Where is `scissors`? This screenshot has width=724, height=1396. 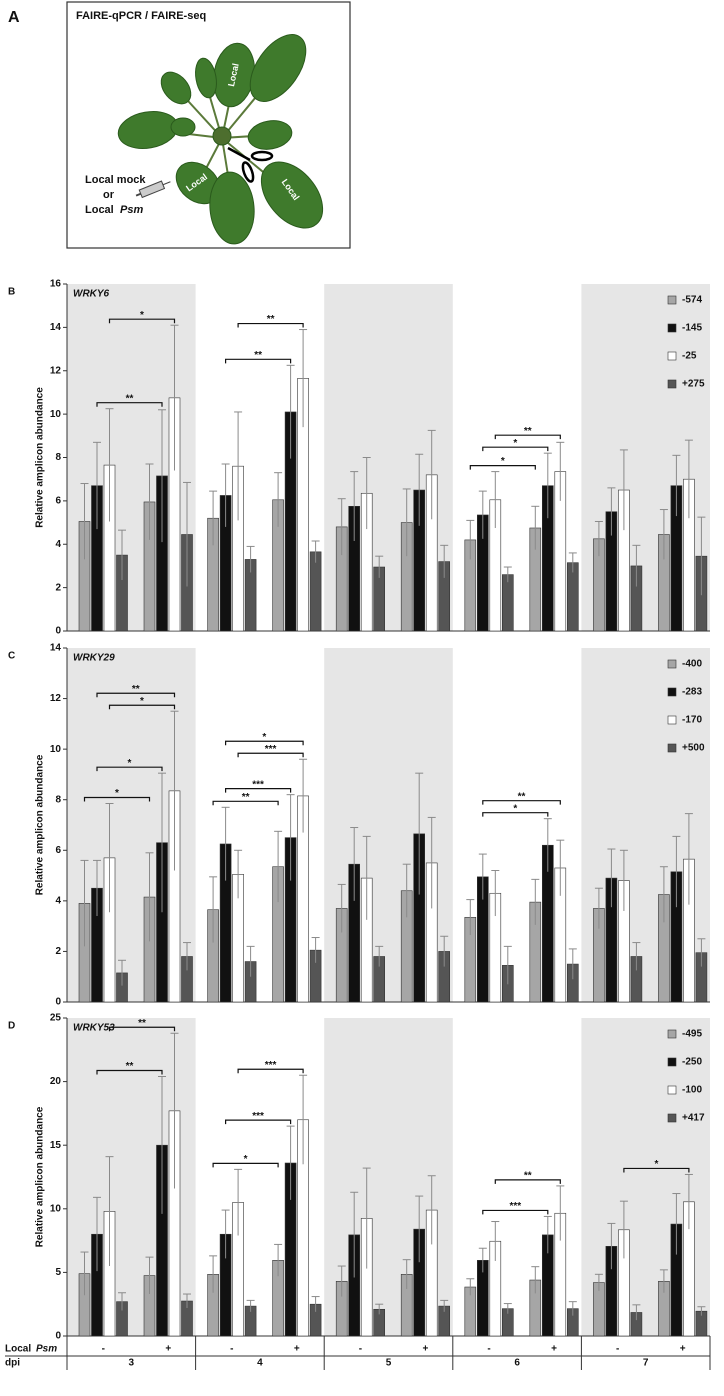
scissors is located at coordinates (250, 164).